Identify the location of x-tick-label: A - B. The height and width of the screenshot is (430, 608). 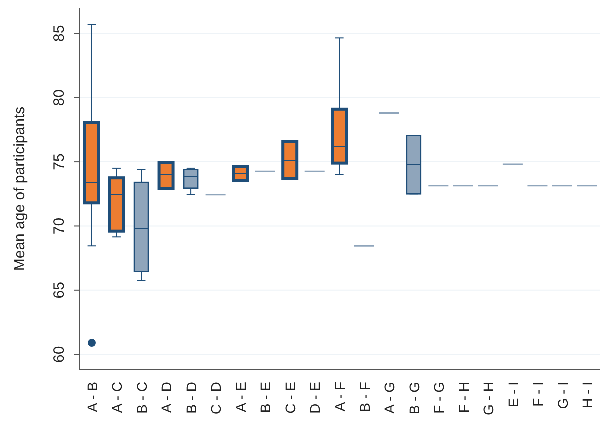
(92, 397).